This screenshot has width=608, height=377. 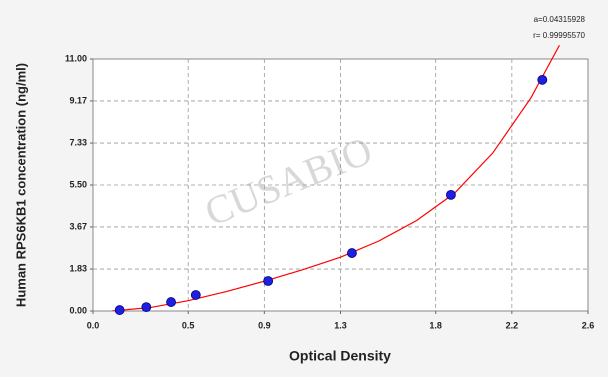 What do you see at coordinates (78, 184) in the screenshot?
I see `y-tick-label: 5.50` at bounding box center [78, 184].